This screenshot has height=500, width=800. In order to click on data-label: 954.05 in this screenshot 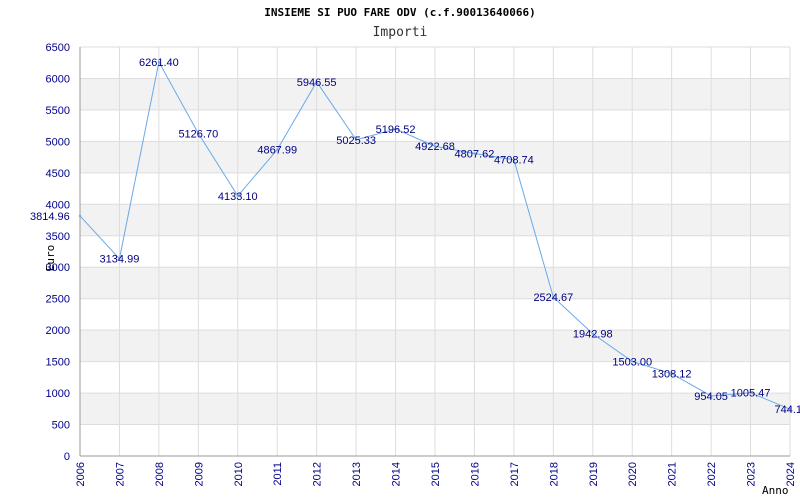, I will do `click(711, 397)`.